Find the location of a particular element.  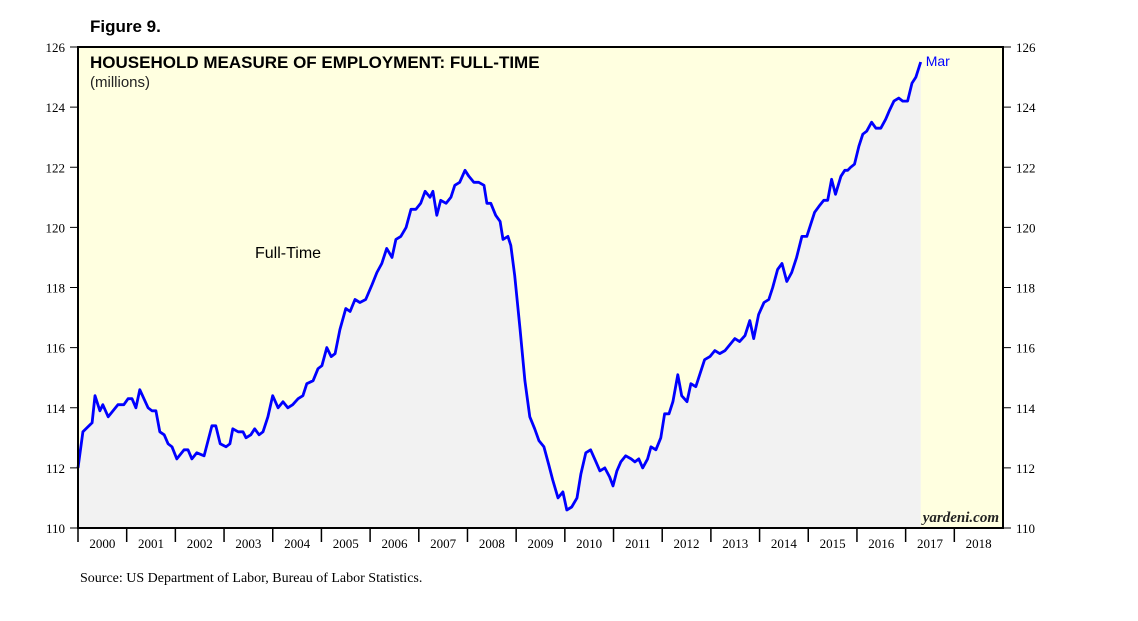

x-tick-label: 2009 is located at coordinates (541, 543).